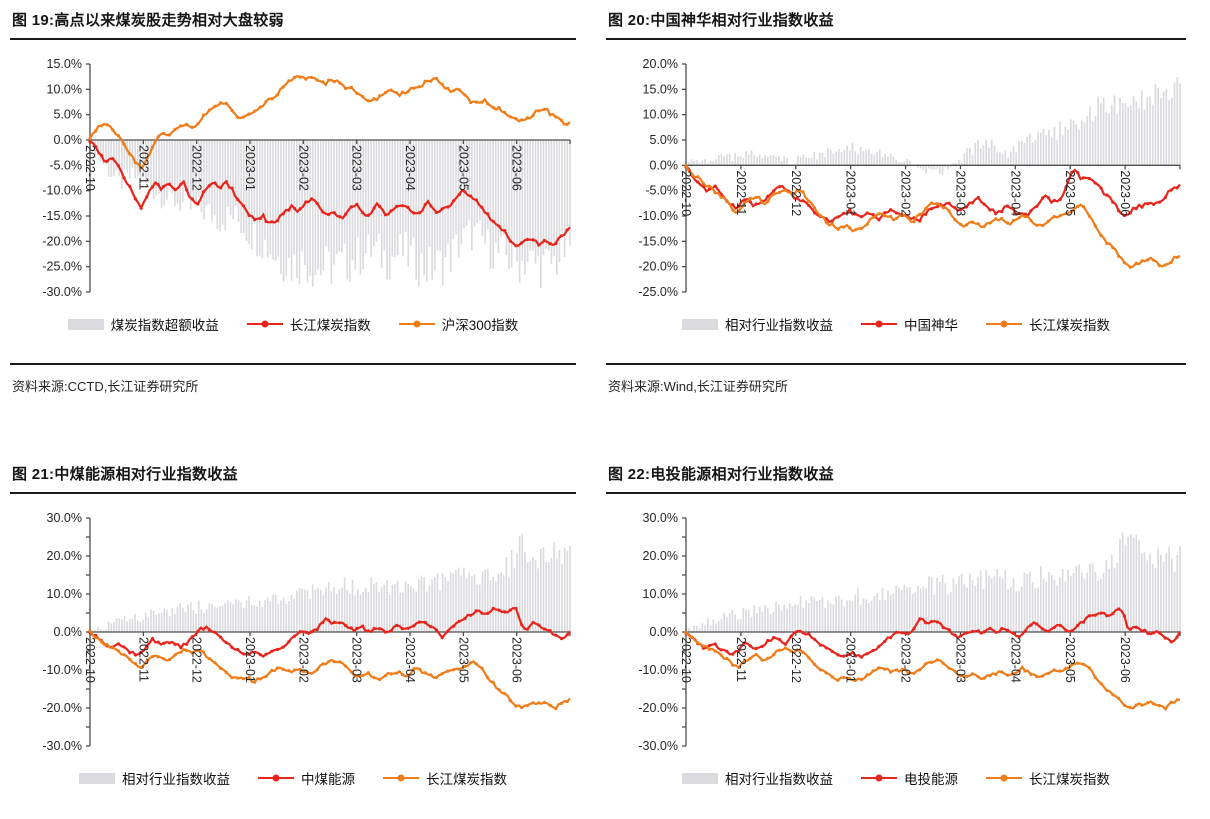  Describe the element at coordinates (896, 23) in the screenshot. I see `figure-20-title: 图 20:中国神华相对行业指数收益` at that location.